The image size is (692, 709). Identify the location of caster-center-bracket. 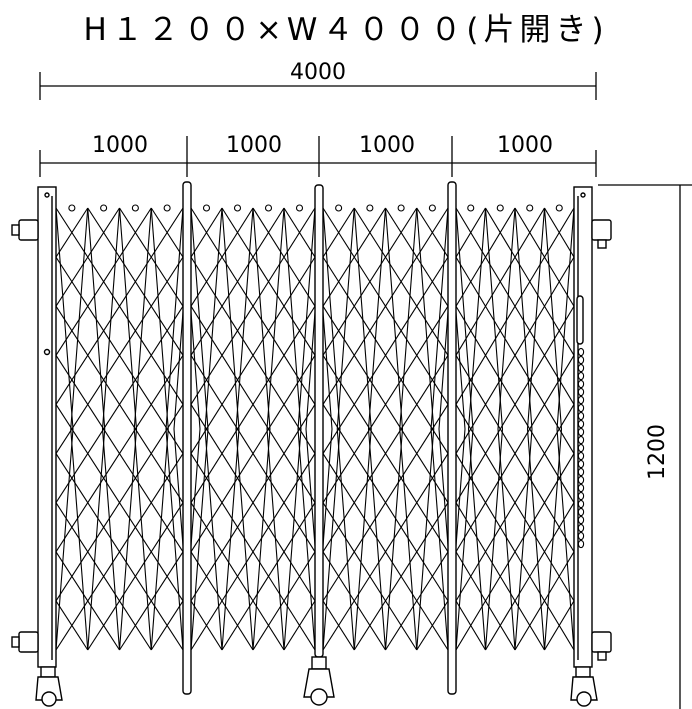
(319, 663).